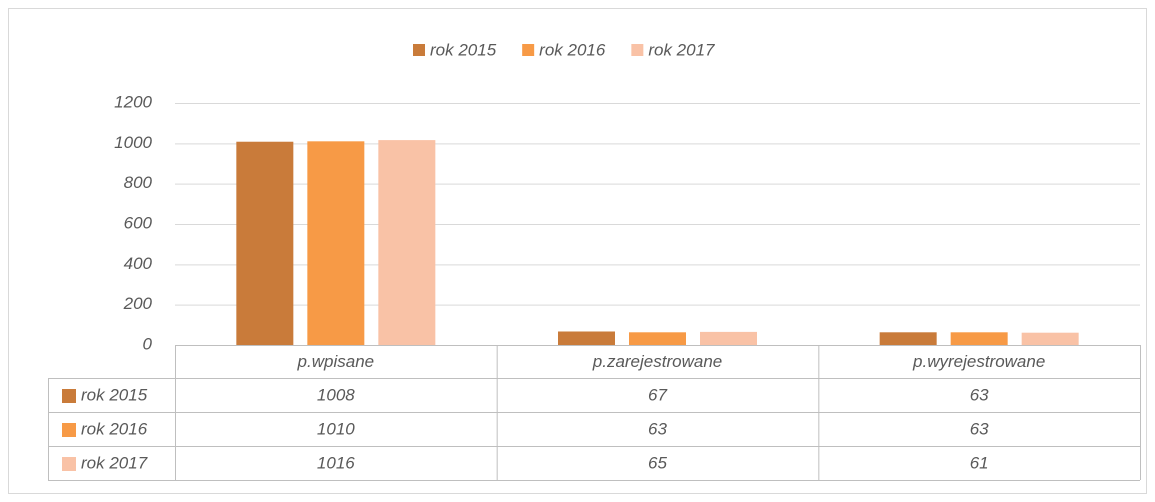  Describe the element at coordinates (336, 428) in the screenshot. I see `table-value: 1010` at that location.